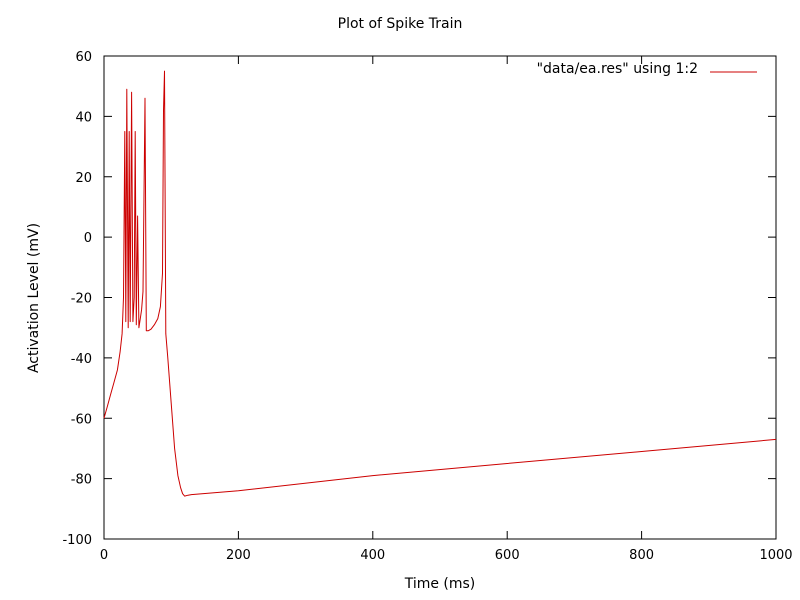  Describe the element at coordinates (34, 298) in the screenshot. I see `y-axis-label: Activation Level (mV)` at that location.